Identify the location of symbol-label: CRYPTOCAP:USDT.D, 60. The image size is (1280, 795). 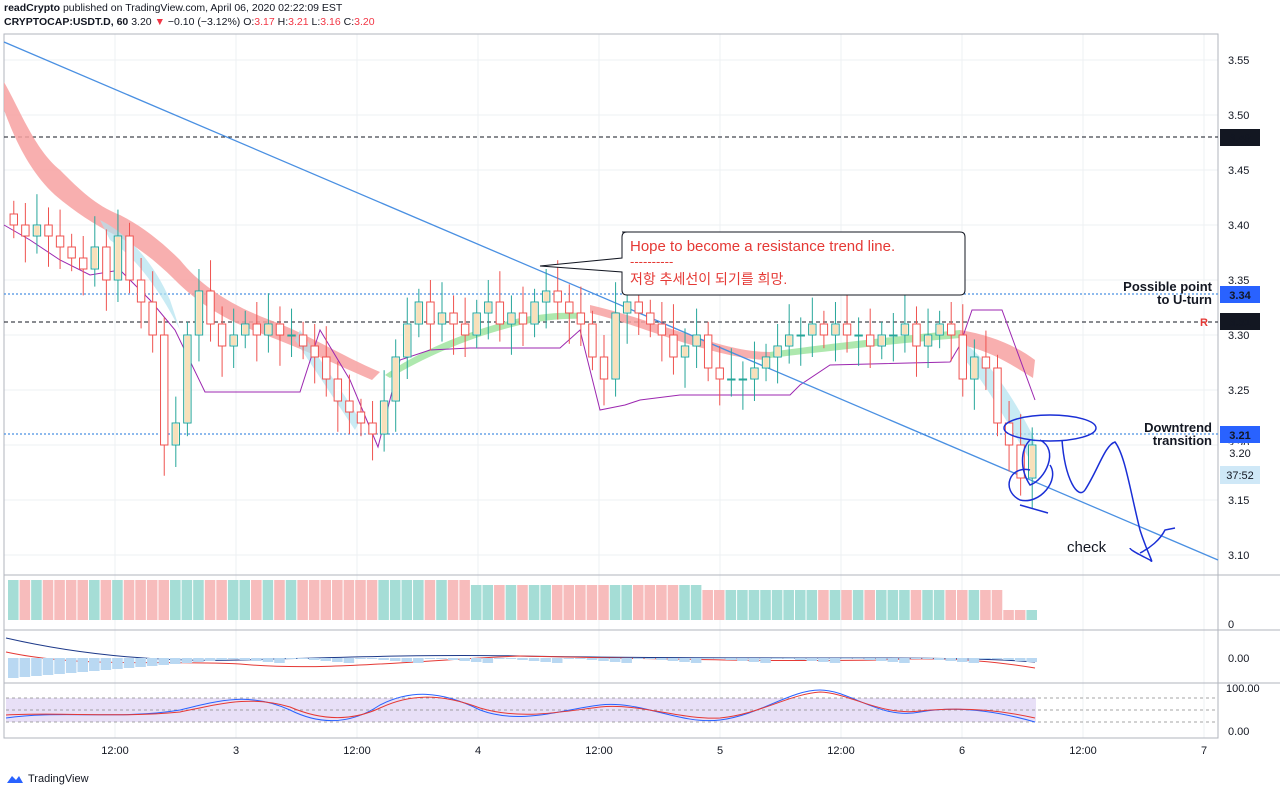
(66, 22).